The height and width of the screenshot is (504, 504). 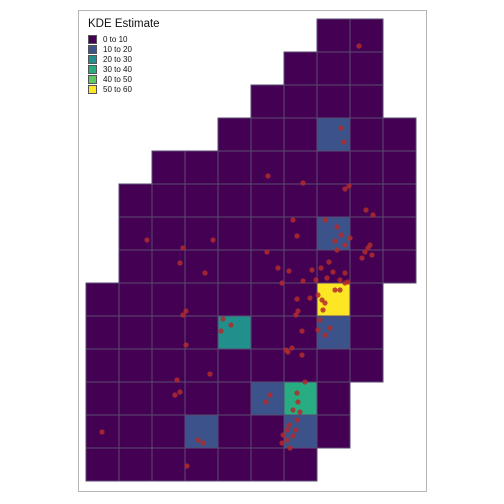 What do you see at coordinates (124, 24) in the screenshot?
I see `legend-title: KDE Estimate` at bounding box center [124, 24].